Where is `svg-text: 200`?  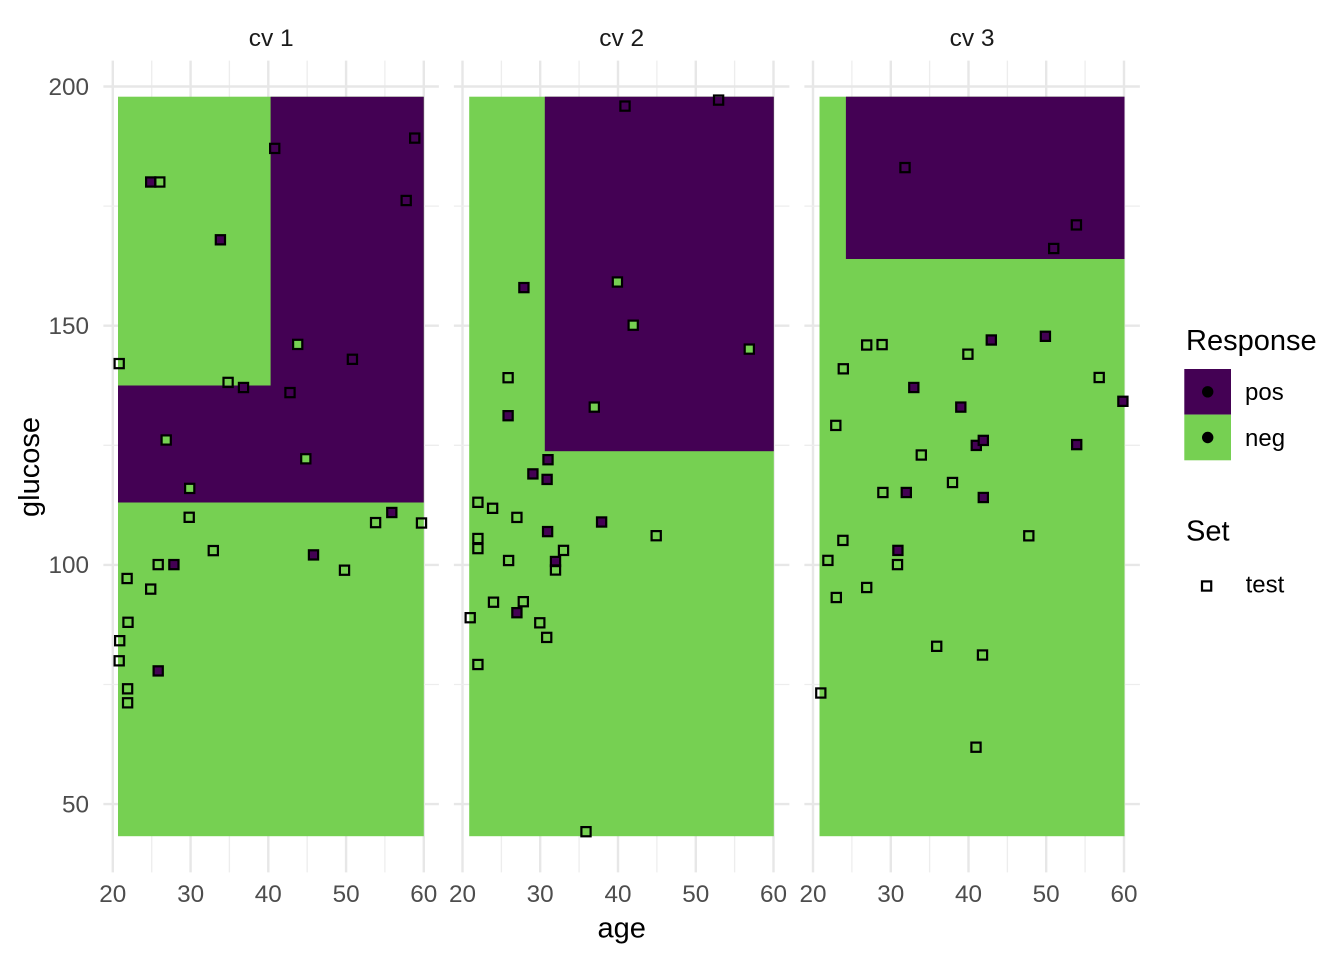
svg-text: 200 is located at coordinates (68, 87).